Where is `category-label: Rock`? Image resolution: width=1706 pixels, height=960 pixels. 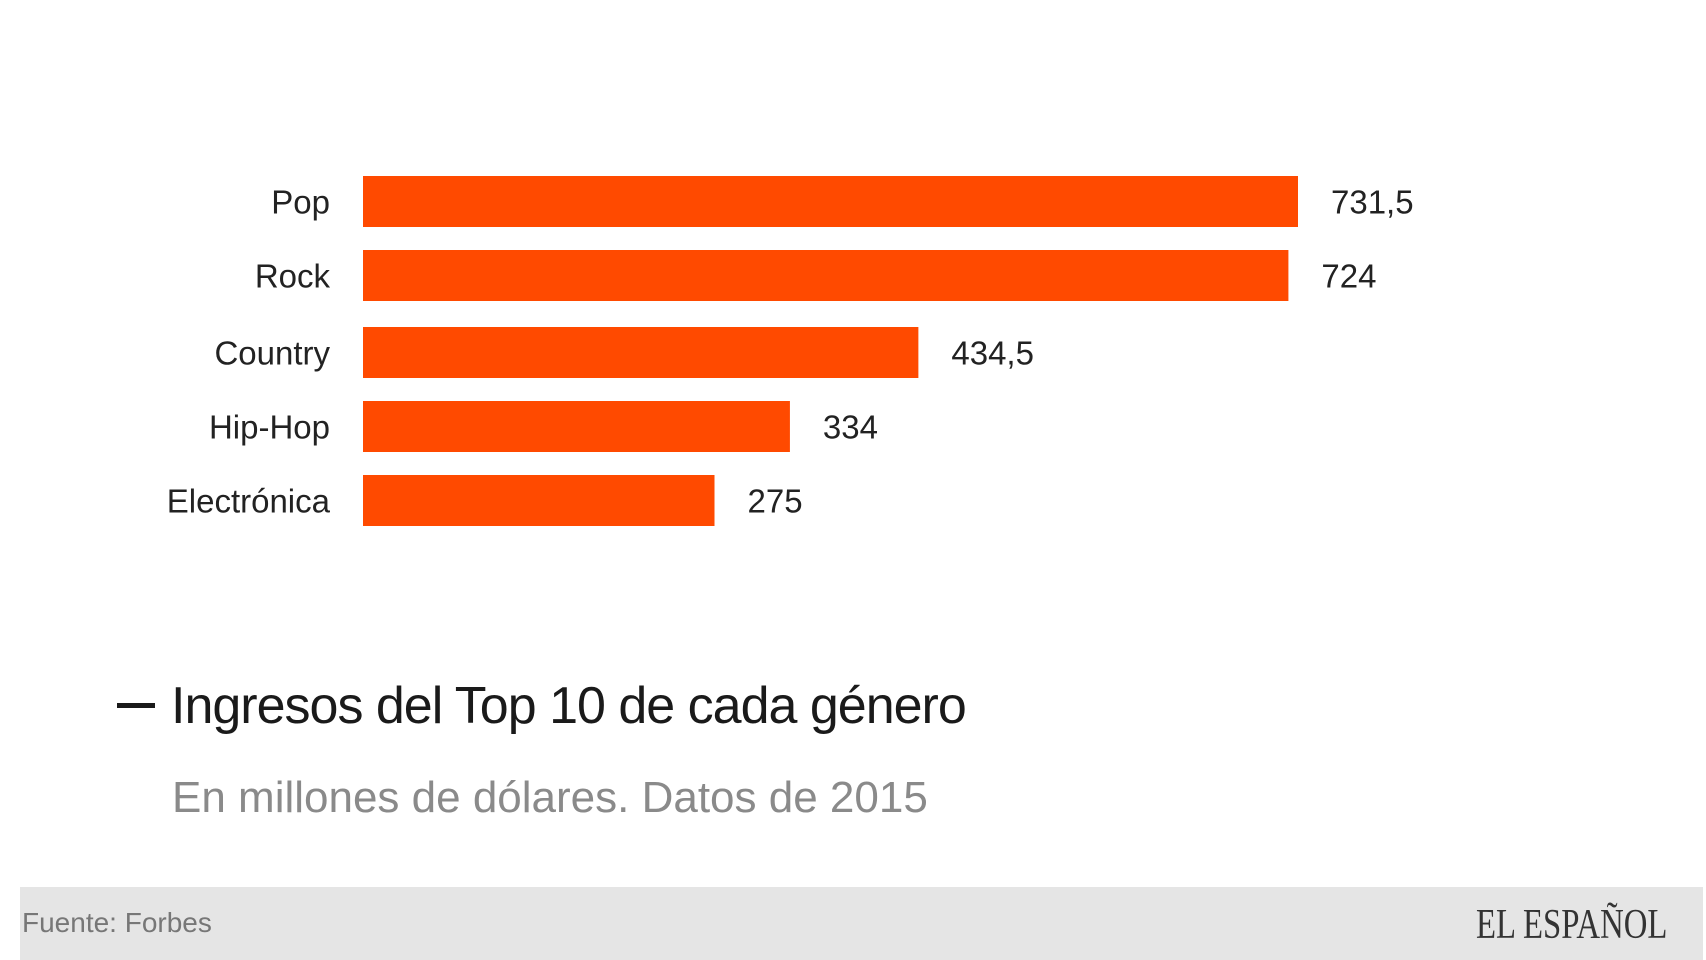 category-label: Rock is located at coordinates (293, 276).